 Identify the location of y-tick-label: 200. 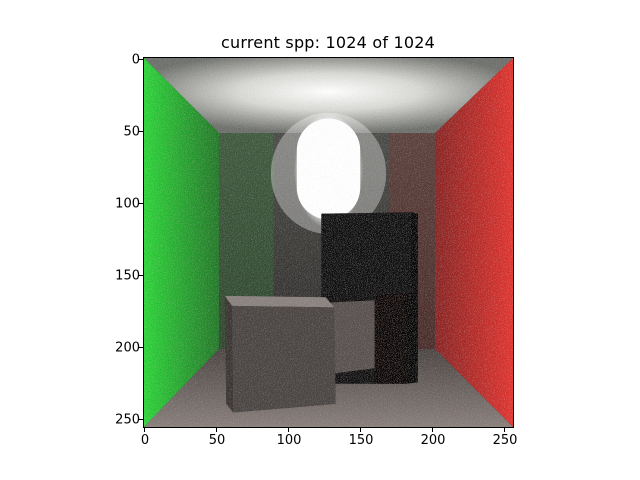
(127, 348).